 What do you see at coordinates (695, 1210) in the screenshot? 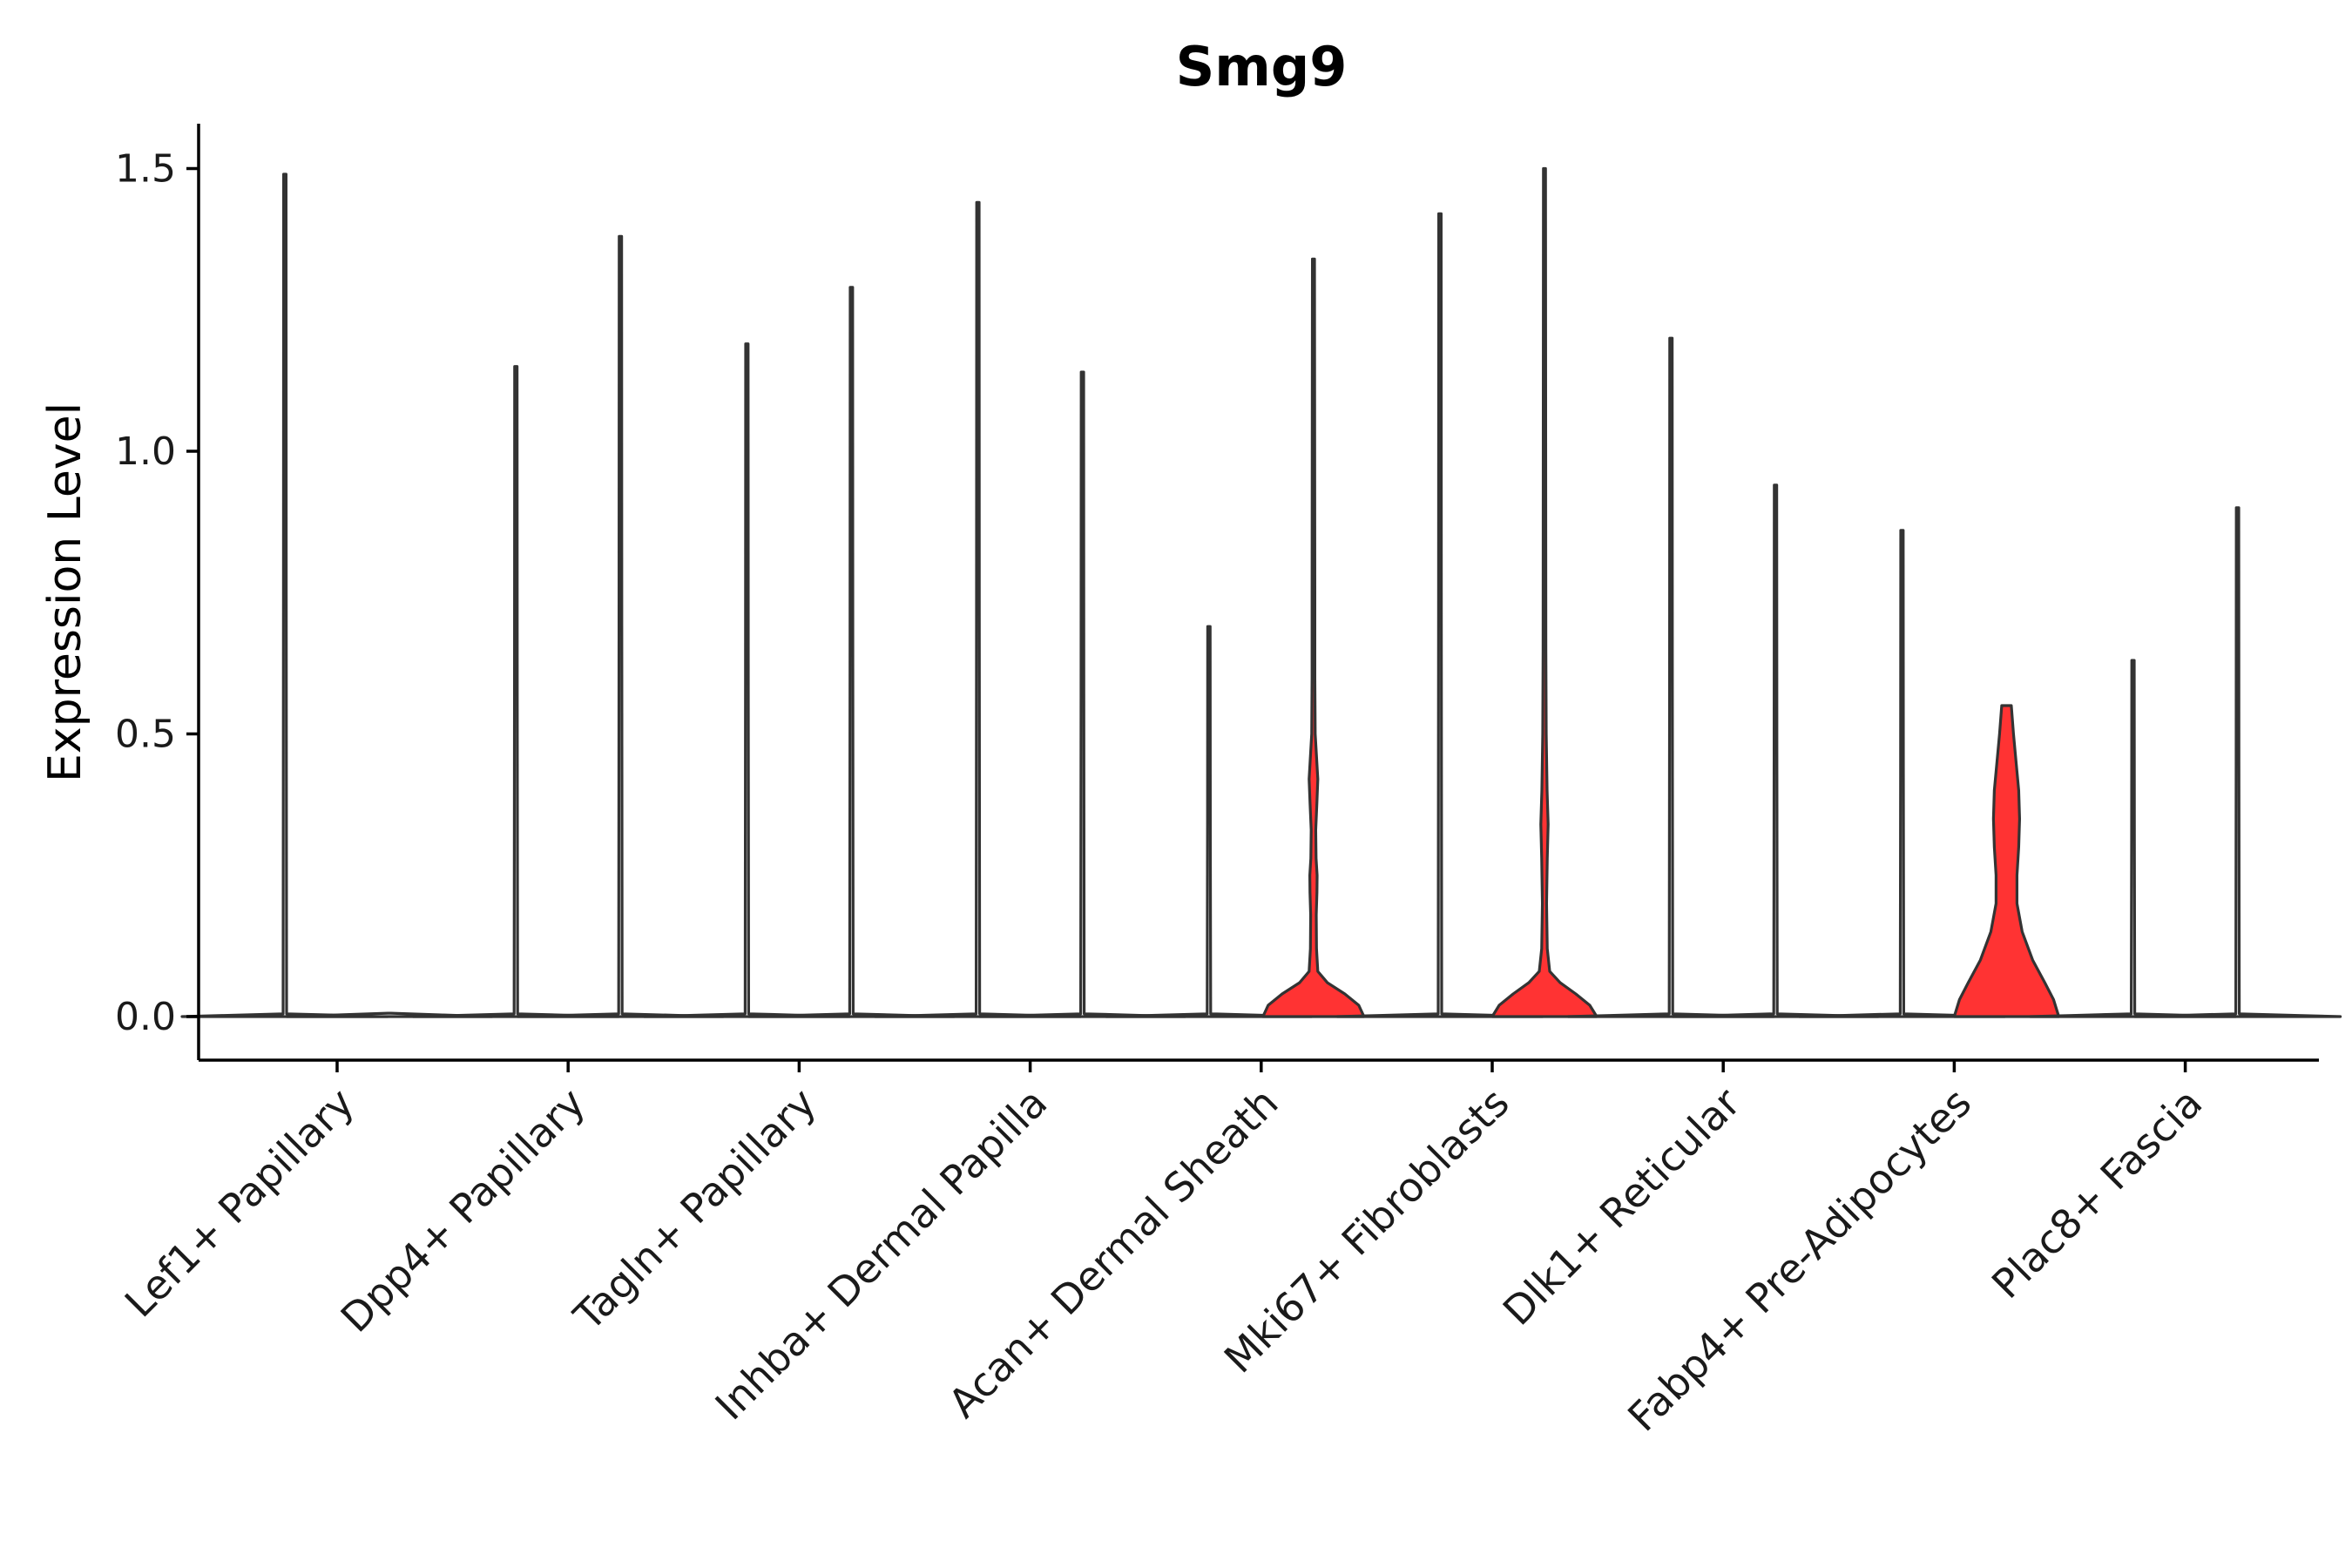
I see `x-tick-label: Tagln+ Papillary` at bounding box center [695, 1210].